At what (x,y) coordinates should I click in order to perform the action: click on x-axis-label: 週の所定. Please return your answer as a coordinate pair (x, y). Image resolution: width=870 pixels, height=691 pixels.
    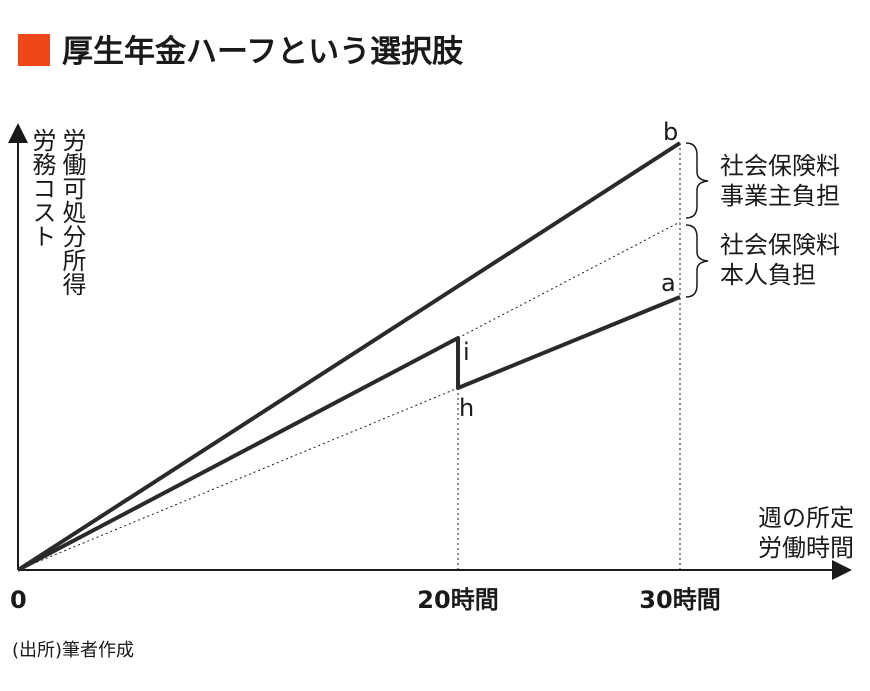
    Looking at the image, I should click on (806, 518).